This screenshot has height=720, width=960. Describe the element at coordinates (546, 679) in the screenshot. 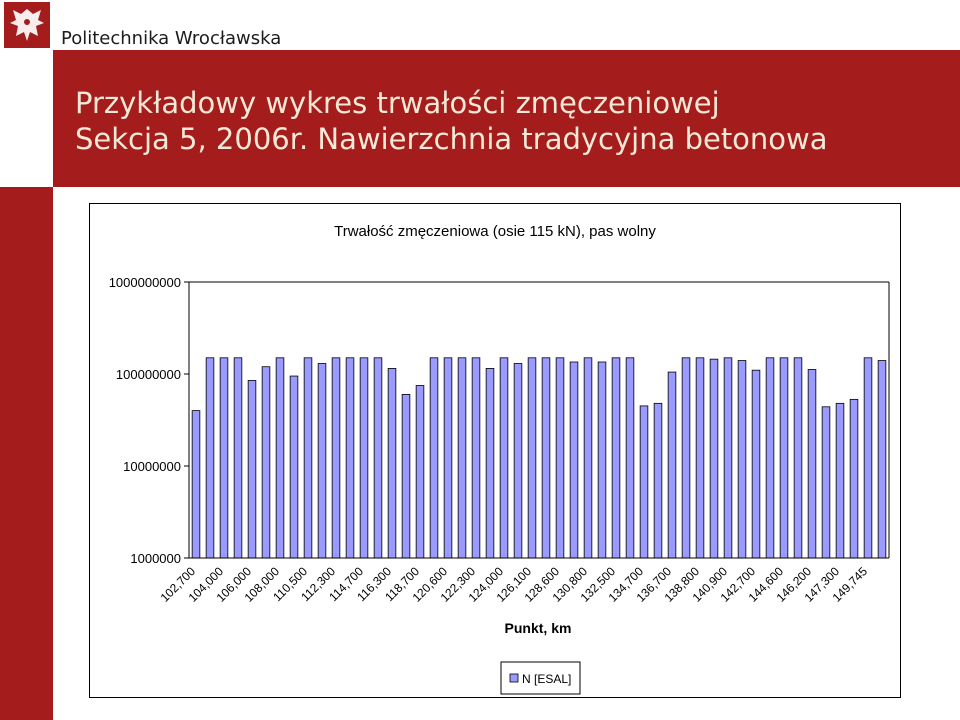

I see `legend-label: N [ESAL]` at that location.